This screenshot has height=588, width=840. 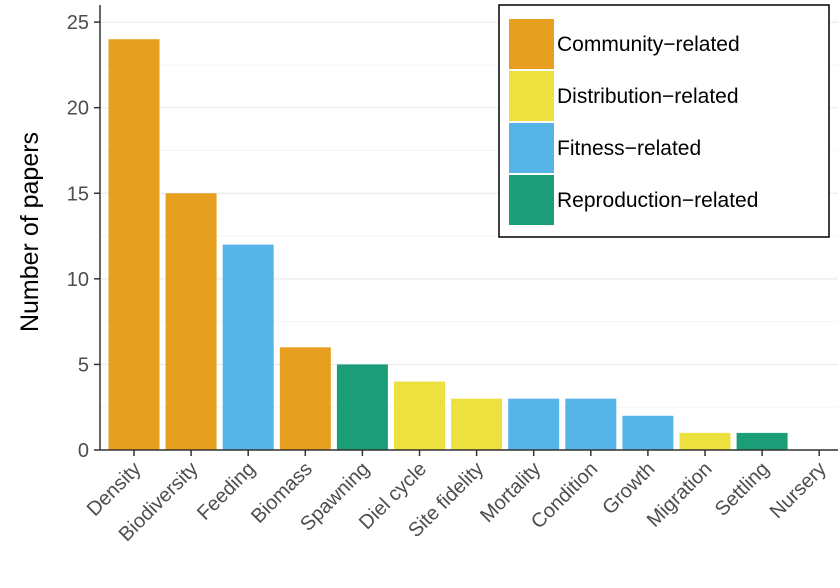 I want to click on bar-diel-cycle, so click(x=419, y=415).